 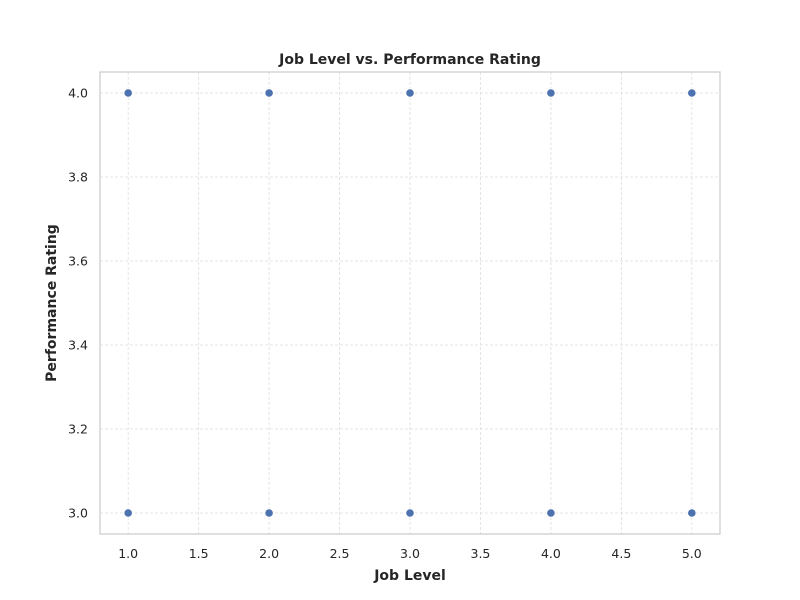 What do you see at coordinates (78, 93) in the screenshot?
I see `y-tick-label: 4.0` at bounding box center [78, 93].